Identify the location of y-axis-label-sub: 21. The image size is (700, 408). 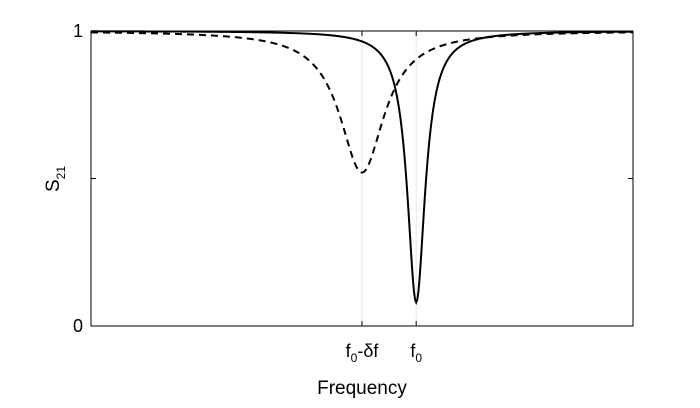
(61, 173).